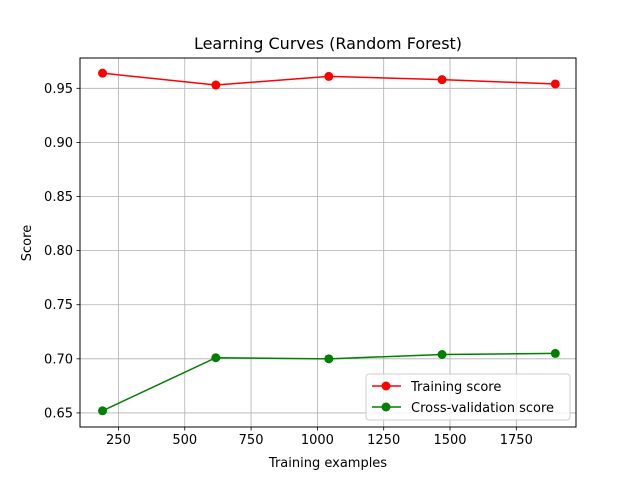 Image resolution: width=640 pixels, height=480 pixels. Describe the element at coordinates (455, 387) in the screenshot. I see `legend-label-training: Training score` at that location.